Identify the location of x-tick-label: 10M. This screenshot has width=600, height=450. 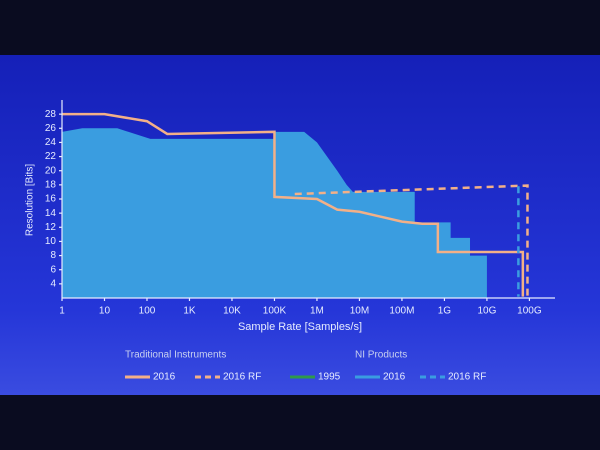
(359, 311).